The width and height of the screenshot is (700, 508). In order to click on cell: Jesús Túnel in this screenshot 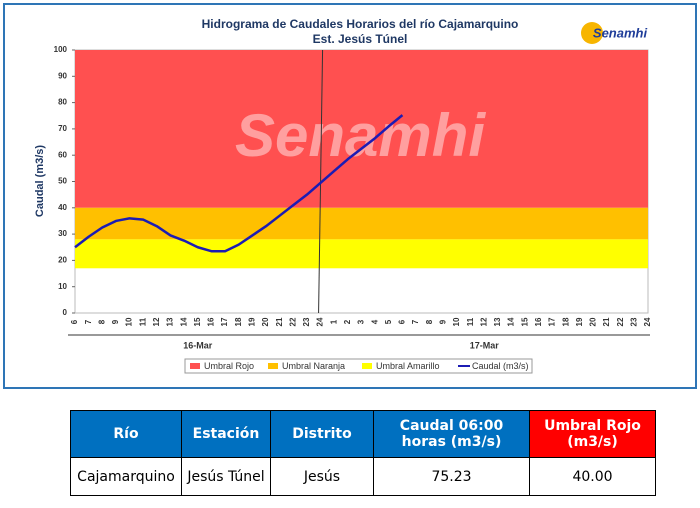, I will do `click(226, 476)`.